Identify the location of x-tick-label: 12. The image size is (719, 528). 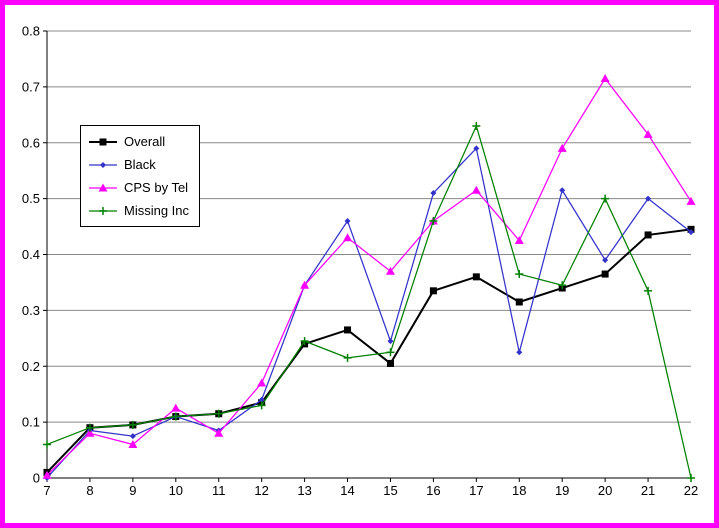
(261, 490).